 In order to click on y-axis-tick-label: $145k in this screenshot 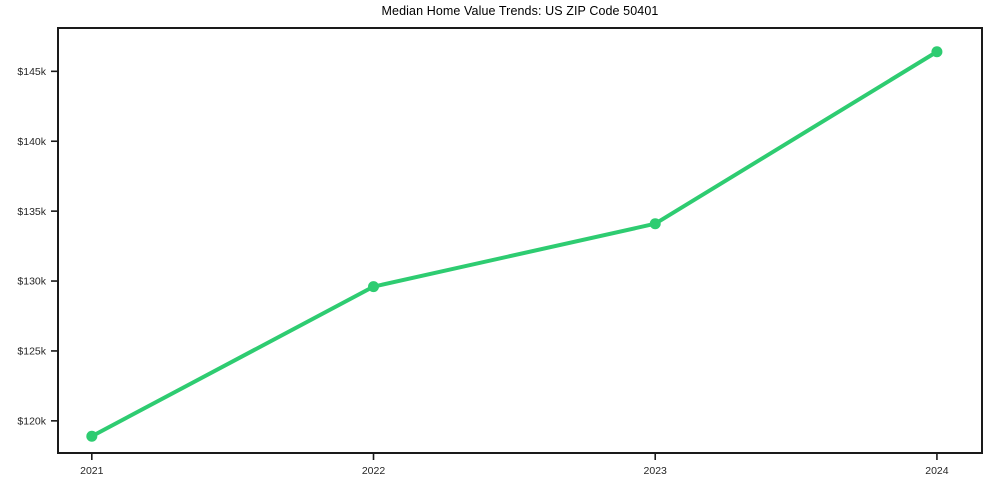, I will do `click(31, 72)`.